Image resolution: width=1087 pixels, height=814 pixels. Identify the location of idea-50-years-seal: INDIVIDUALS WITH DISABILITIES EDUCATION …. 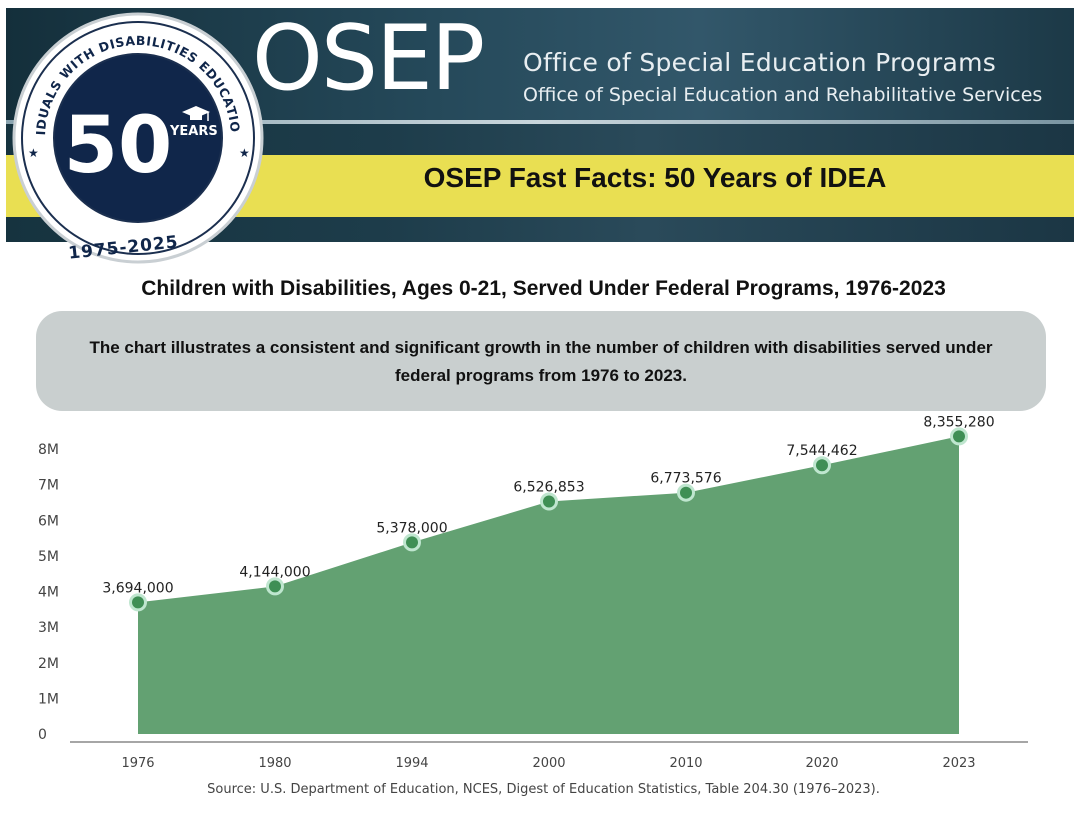
(137, 137).